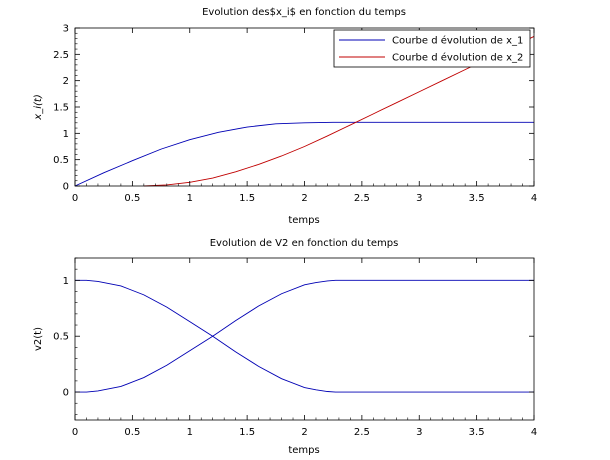  Describe the element at coordinates (61, 160) in the screenshot. I see `chart-top-y-tick-label: 0.5` at that location.